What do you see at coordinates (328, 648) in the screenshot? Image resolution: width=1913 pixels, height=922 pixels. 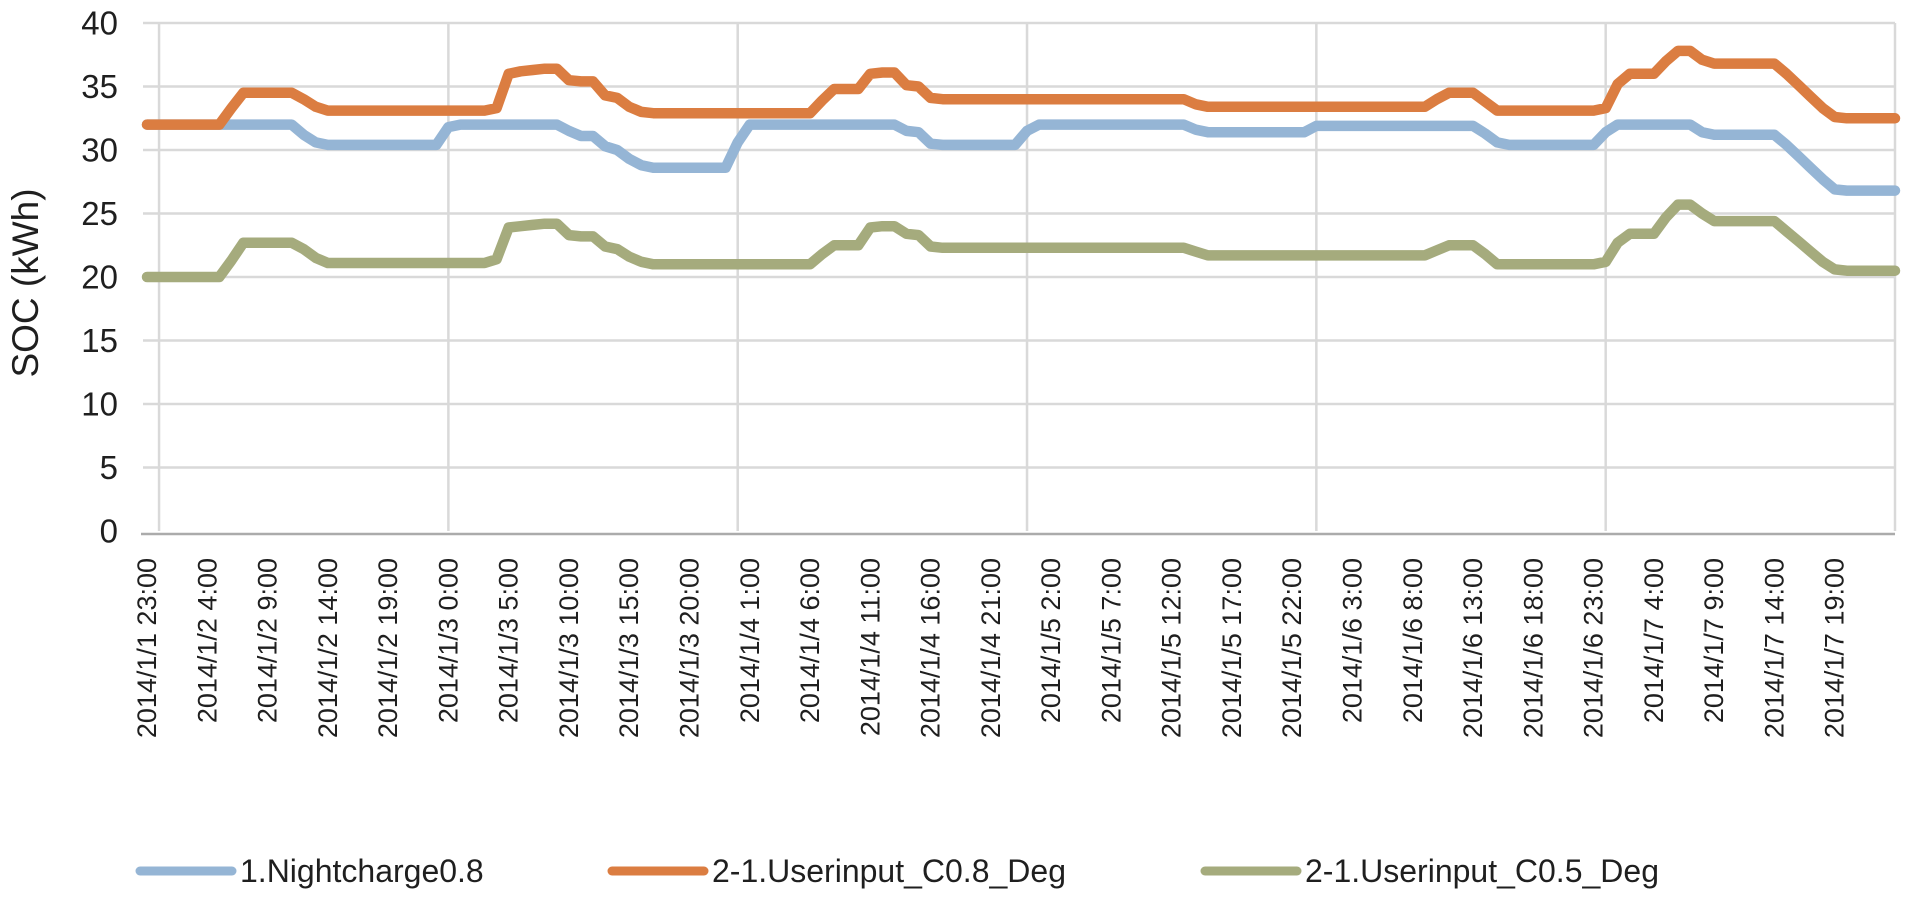 I see `x-tick-label: 2014/1/2 14:00` at bounding box center [328, 648].